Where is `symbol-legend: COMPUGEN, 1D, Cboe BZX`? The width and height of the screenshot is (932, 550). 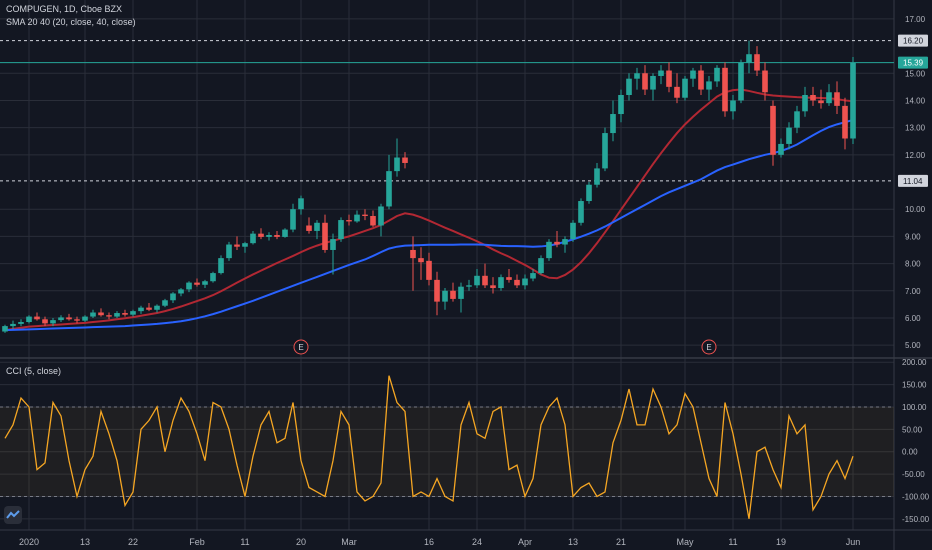
symbol-legend: COMPUGEN, 1D, Cboe BZX is located at coordinates (64, 9).